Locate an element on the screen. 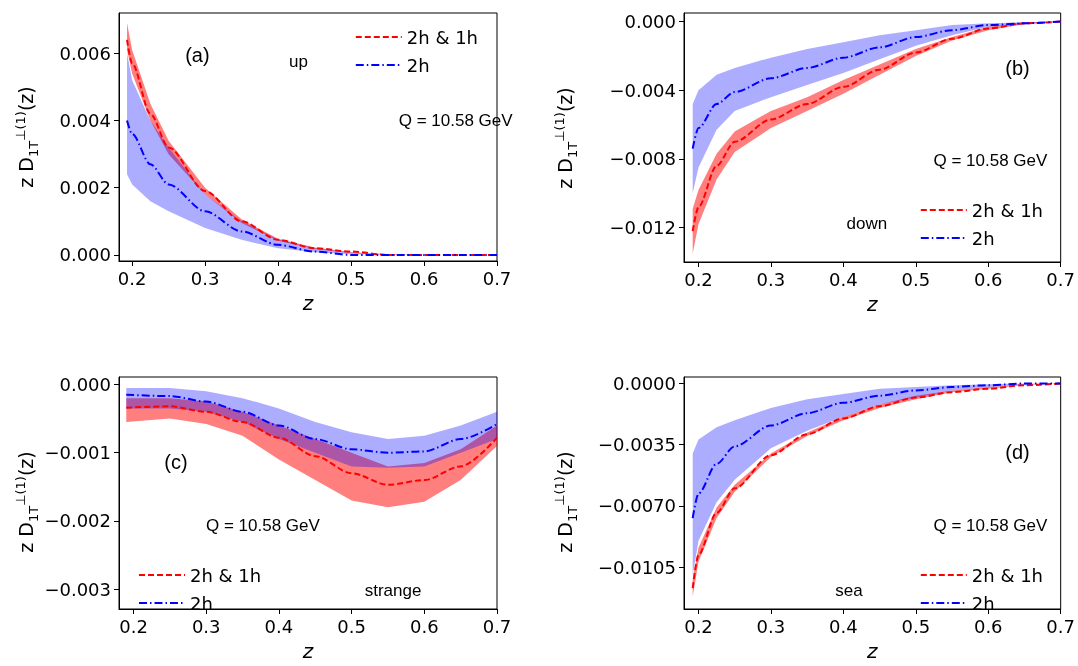 The width and height of the screenshot is (1078, 666). y-tick-label: −0.008 is located at coordinates (642, 159).